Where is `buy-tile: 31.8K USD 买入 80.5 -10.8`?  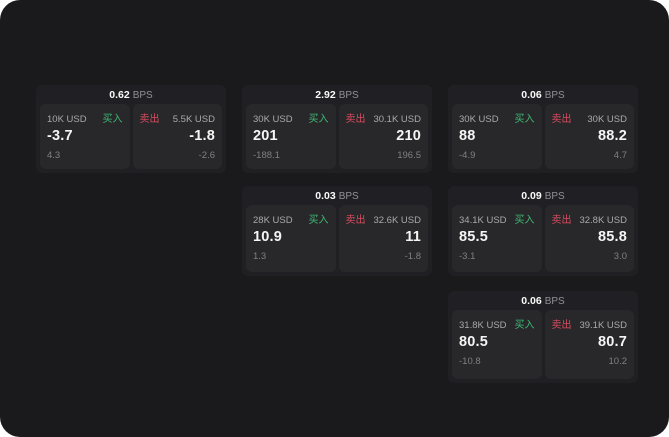 buy-tile: 31.8K USD 买入 80.5 -10.8 is located at coordinates (497, 344).